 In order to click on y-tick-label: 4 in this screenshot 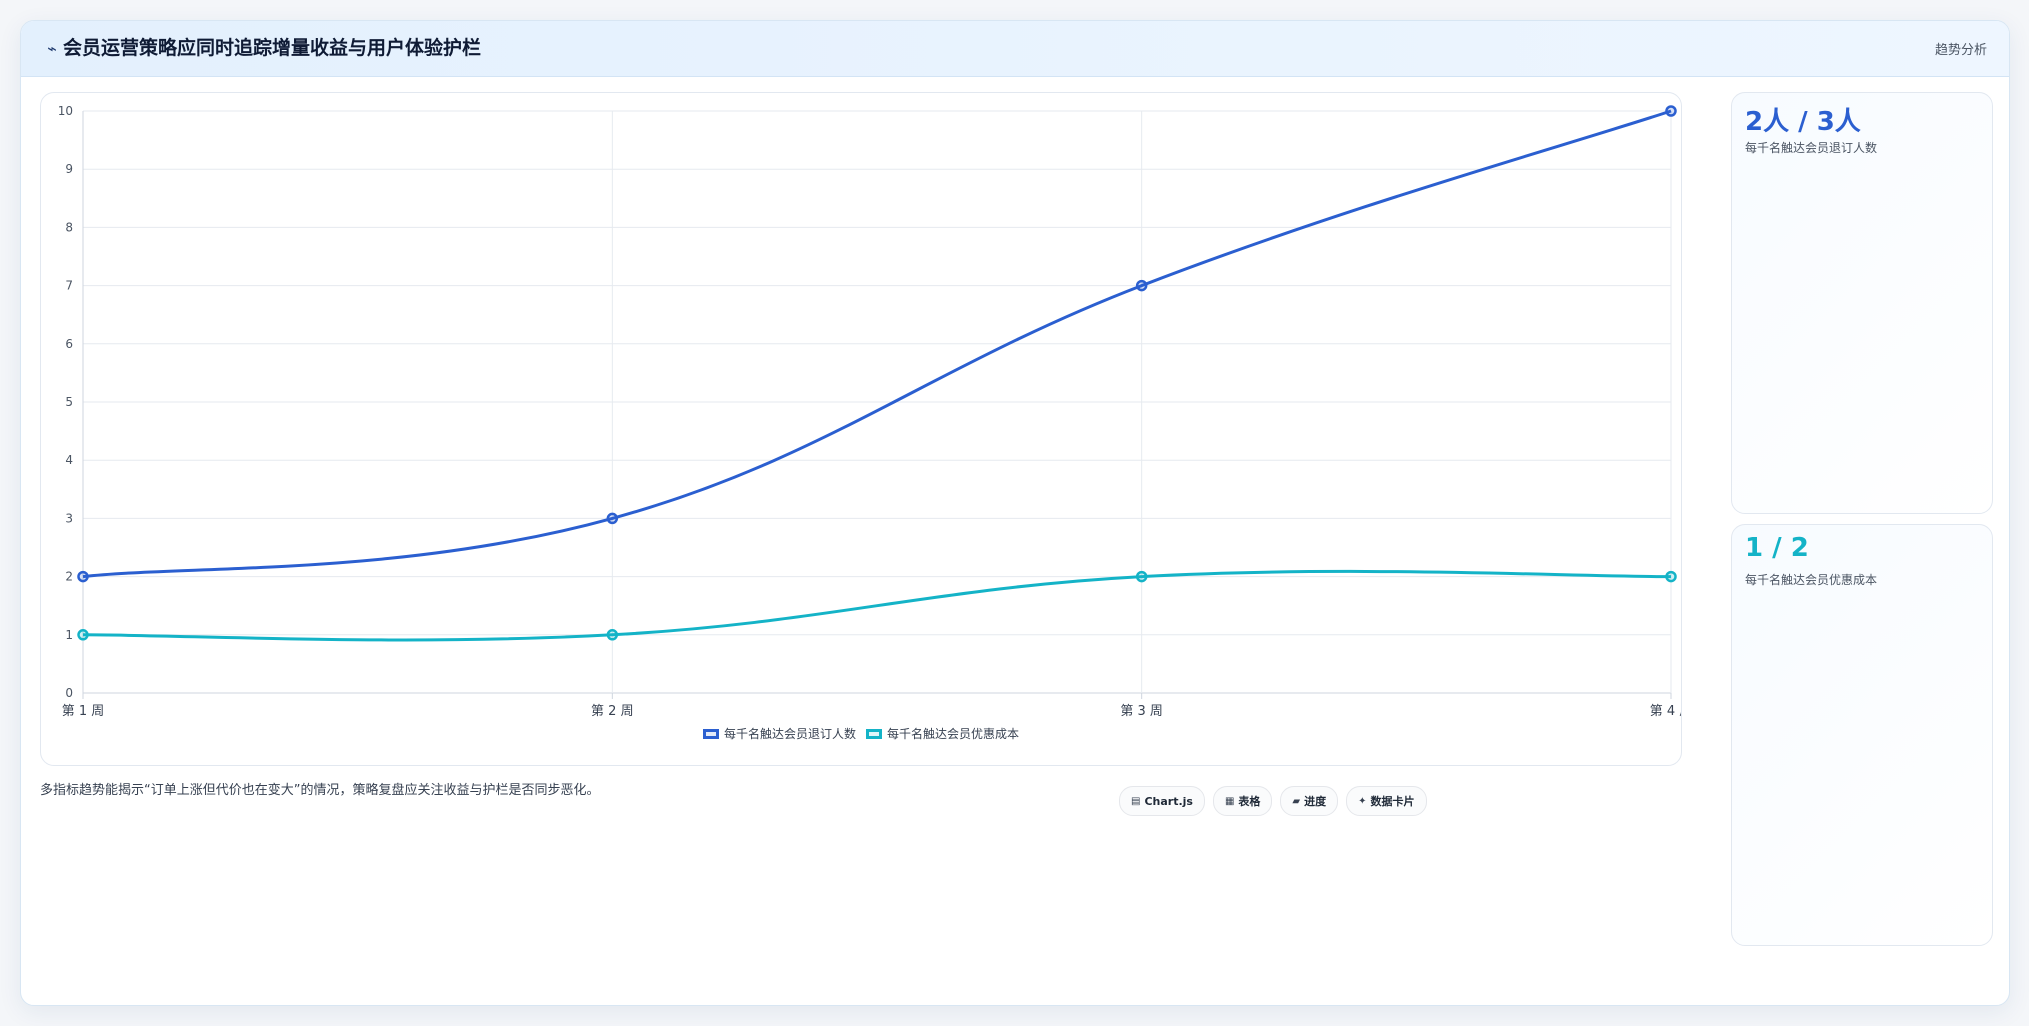, I will do `click(69, 460)`.